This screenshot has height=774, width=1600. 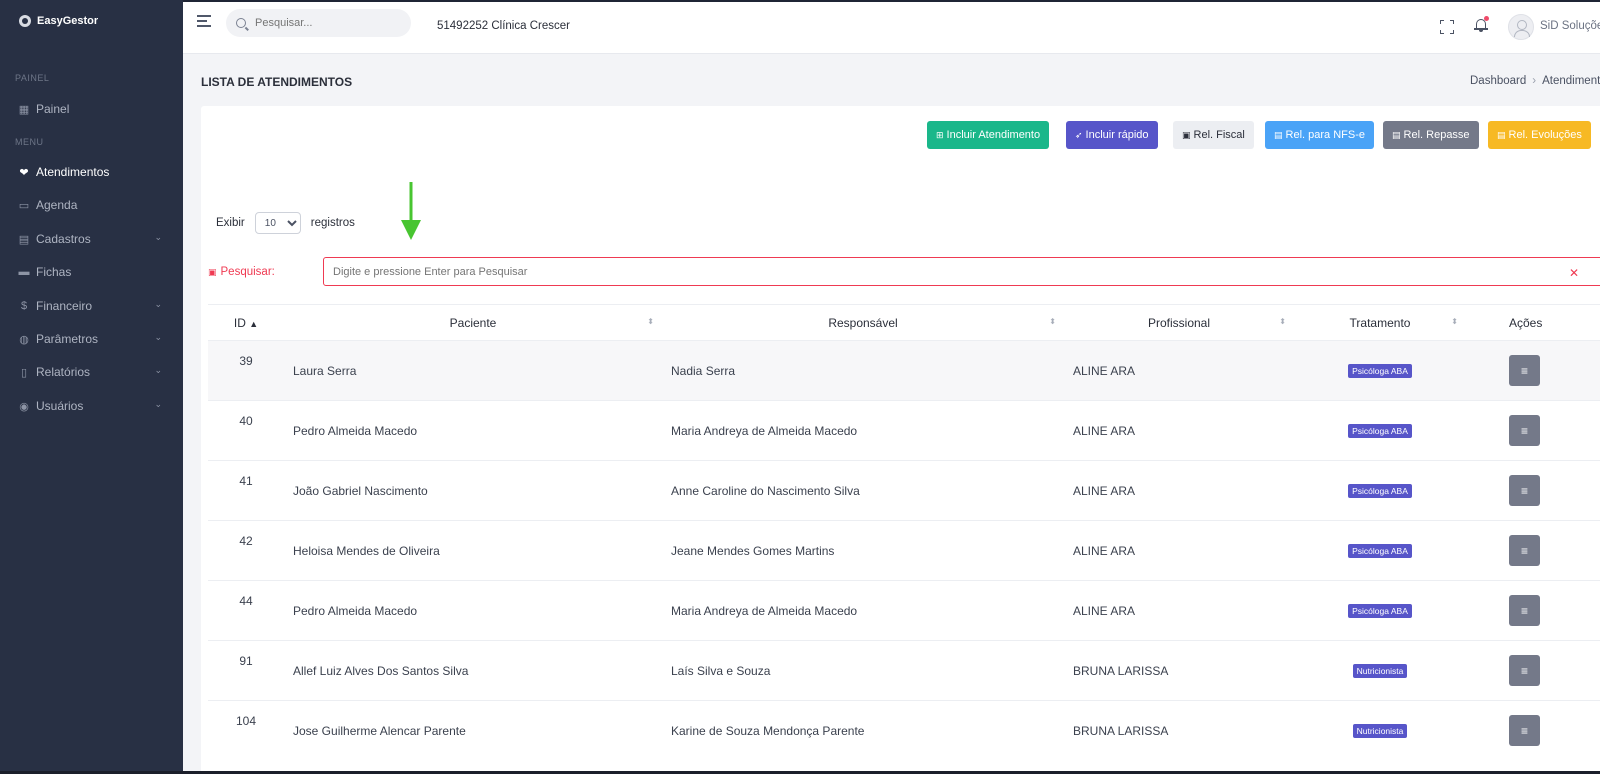 What do you see at coordinates (93, 339) in the screenshot?
I see `sidebar-item-parametros: ◍ Parâmetros ⌄` at bounding box center [93, 339].